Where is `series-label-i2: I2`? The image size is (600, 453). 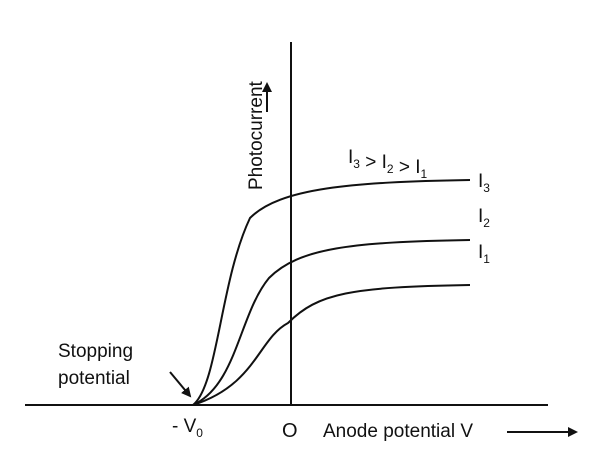
series-label-i2: I2 is located at coordinates (484, 218).